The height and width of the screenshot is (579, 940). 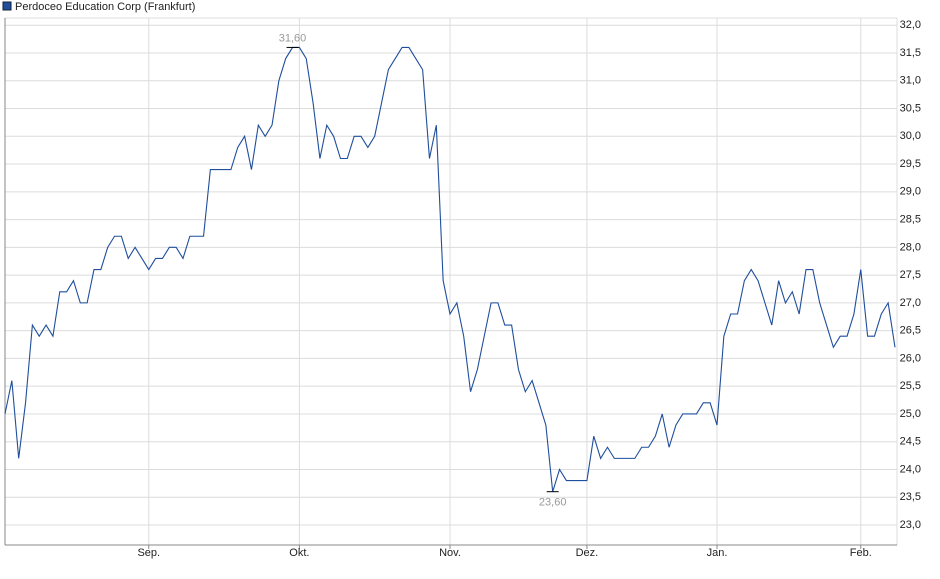 What do you see at coordinates (910, 525) in the screenshot?
I see `y-tick-label: 23,0` at bounding box center [910, 525].